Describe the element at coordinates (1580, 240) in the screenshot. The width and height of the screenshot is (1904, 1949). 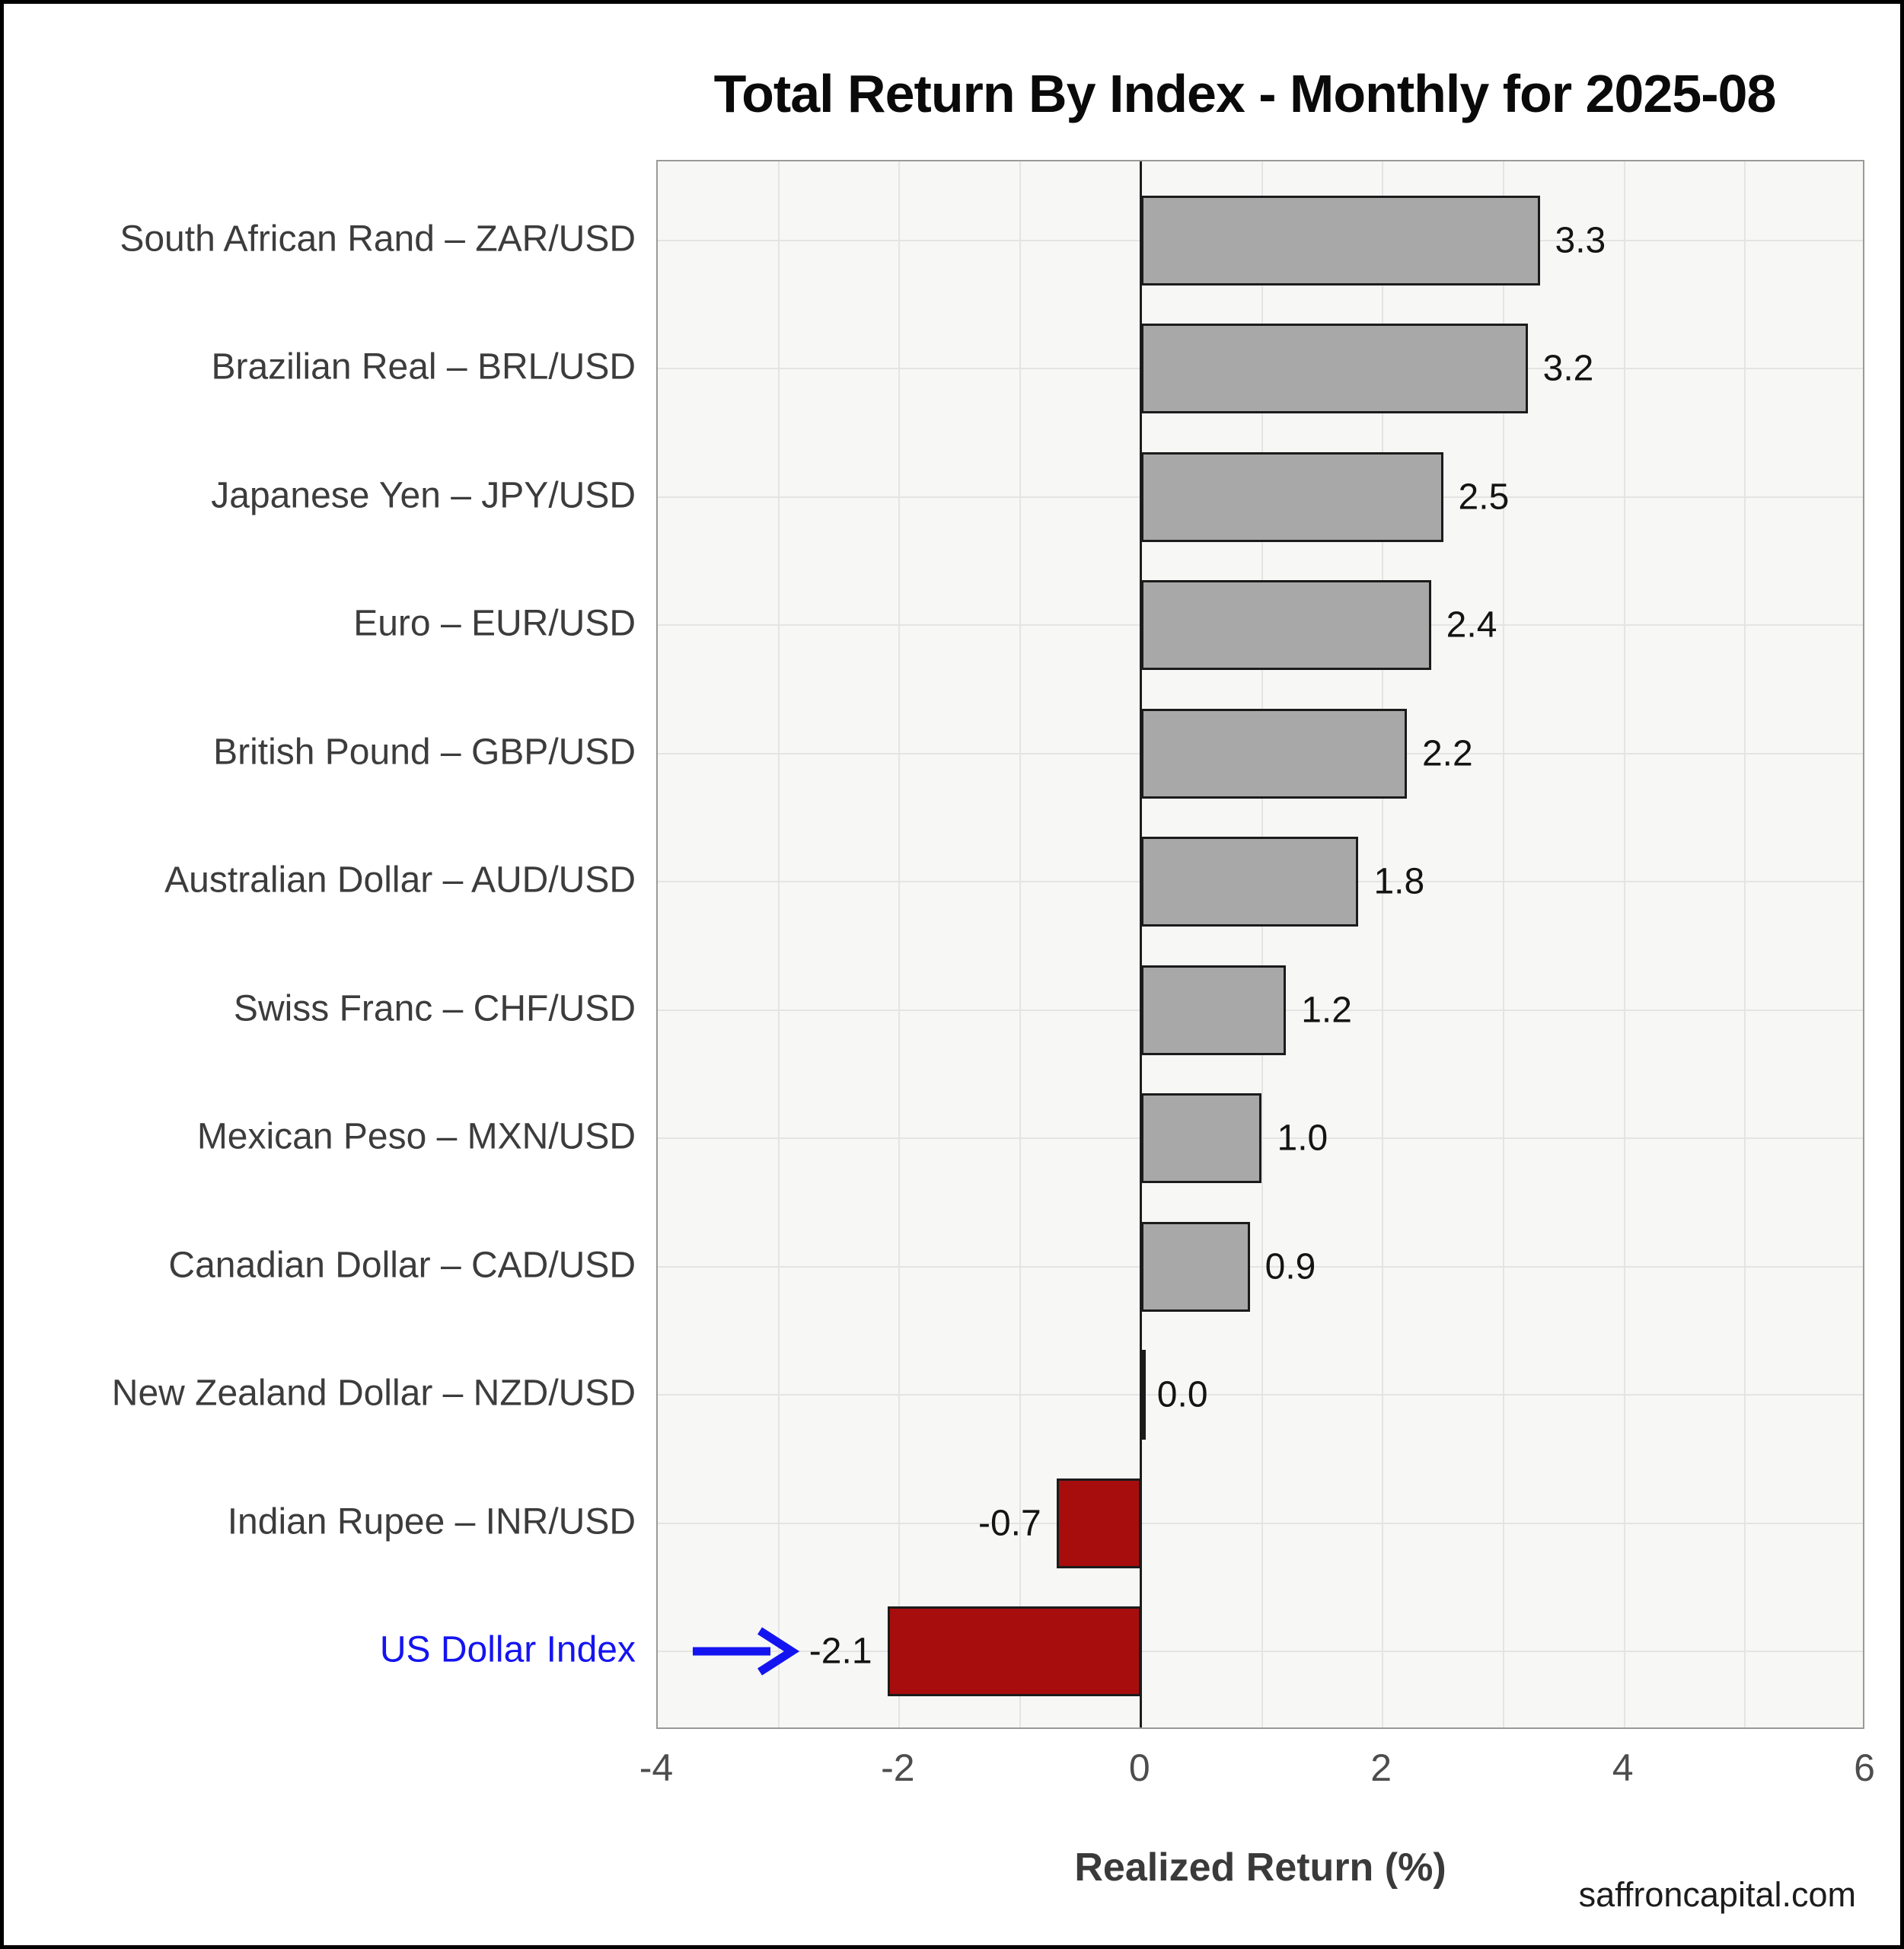
I see `bar-value-label: 3.3` at that location.